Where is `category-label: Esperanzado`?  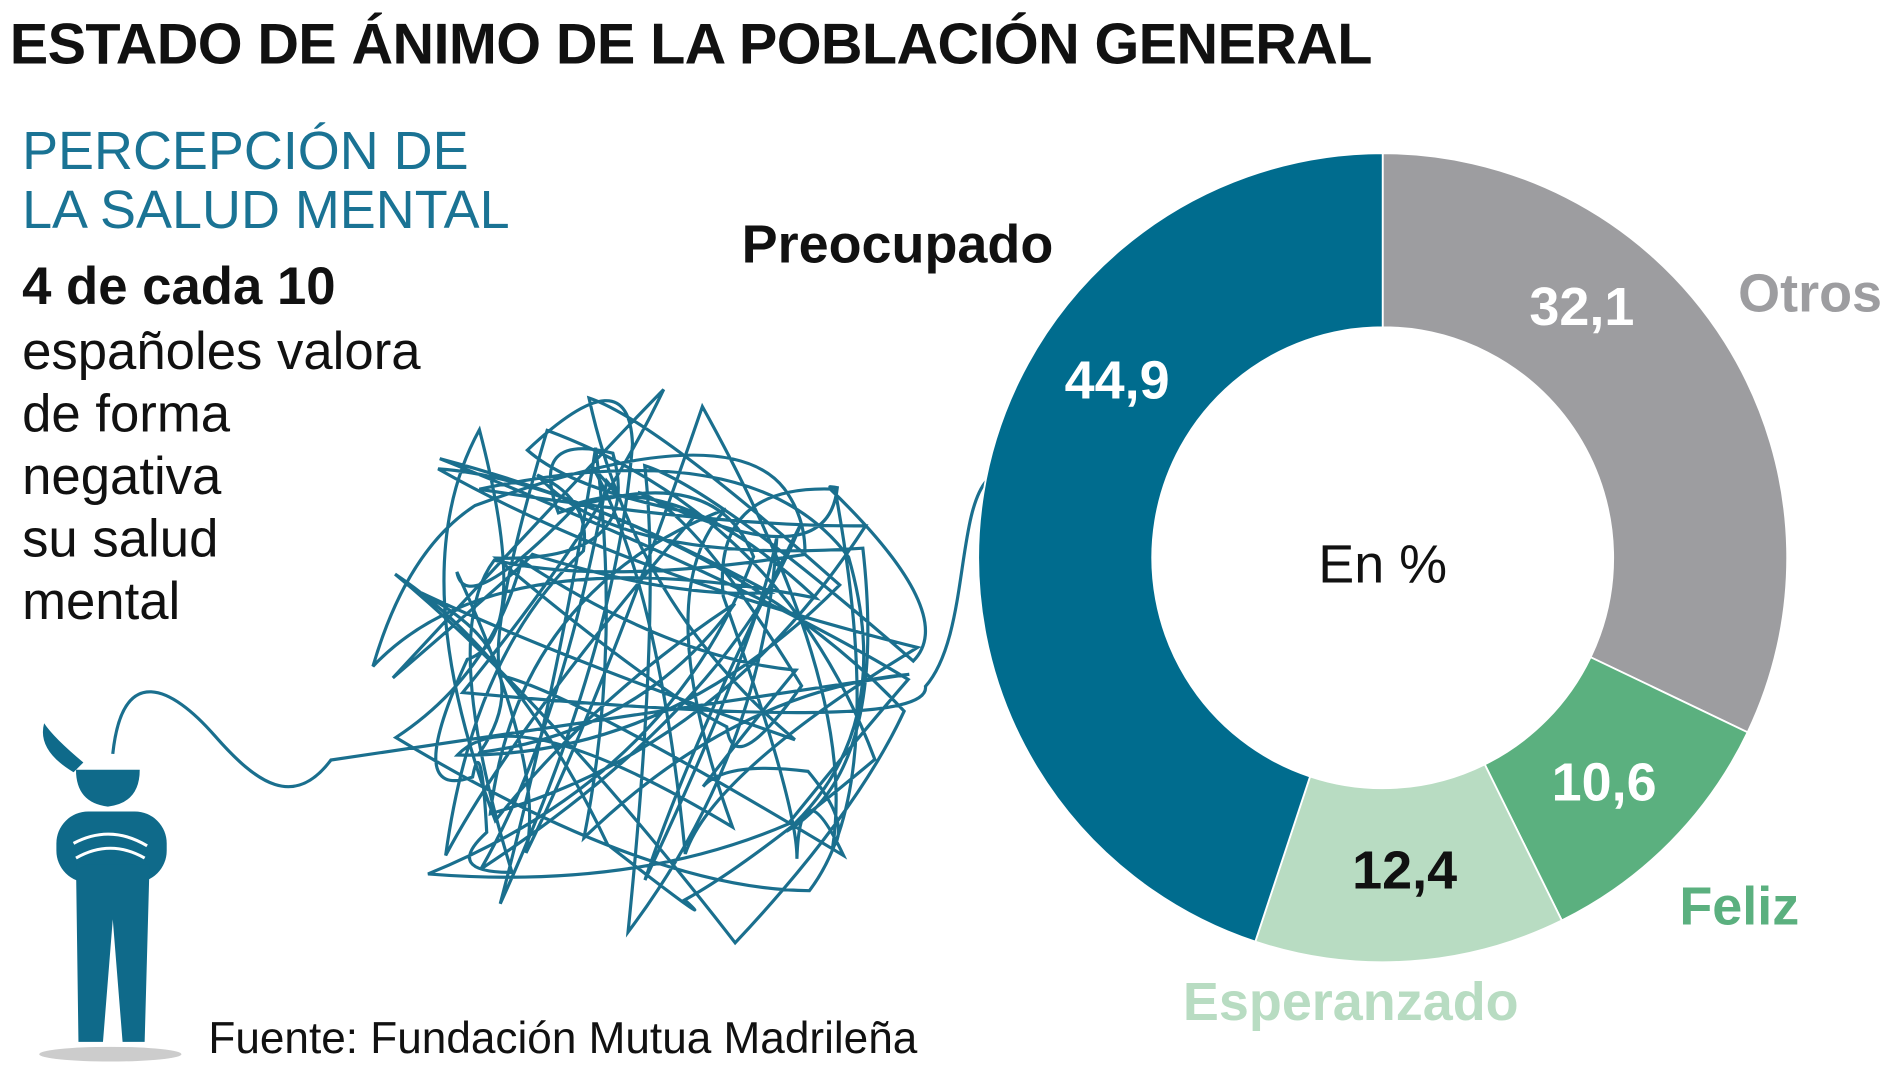 category-label: Esperanzado is located at coordinates (1350, 1002).